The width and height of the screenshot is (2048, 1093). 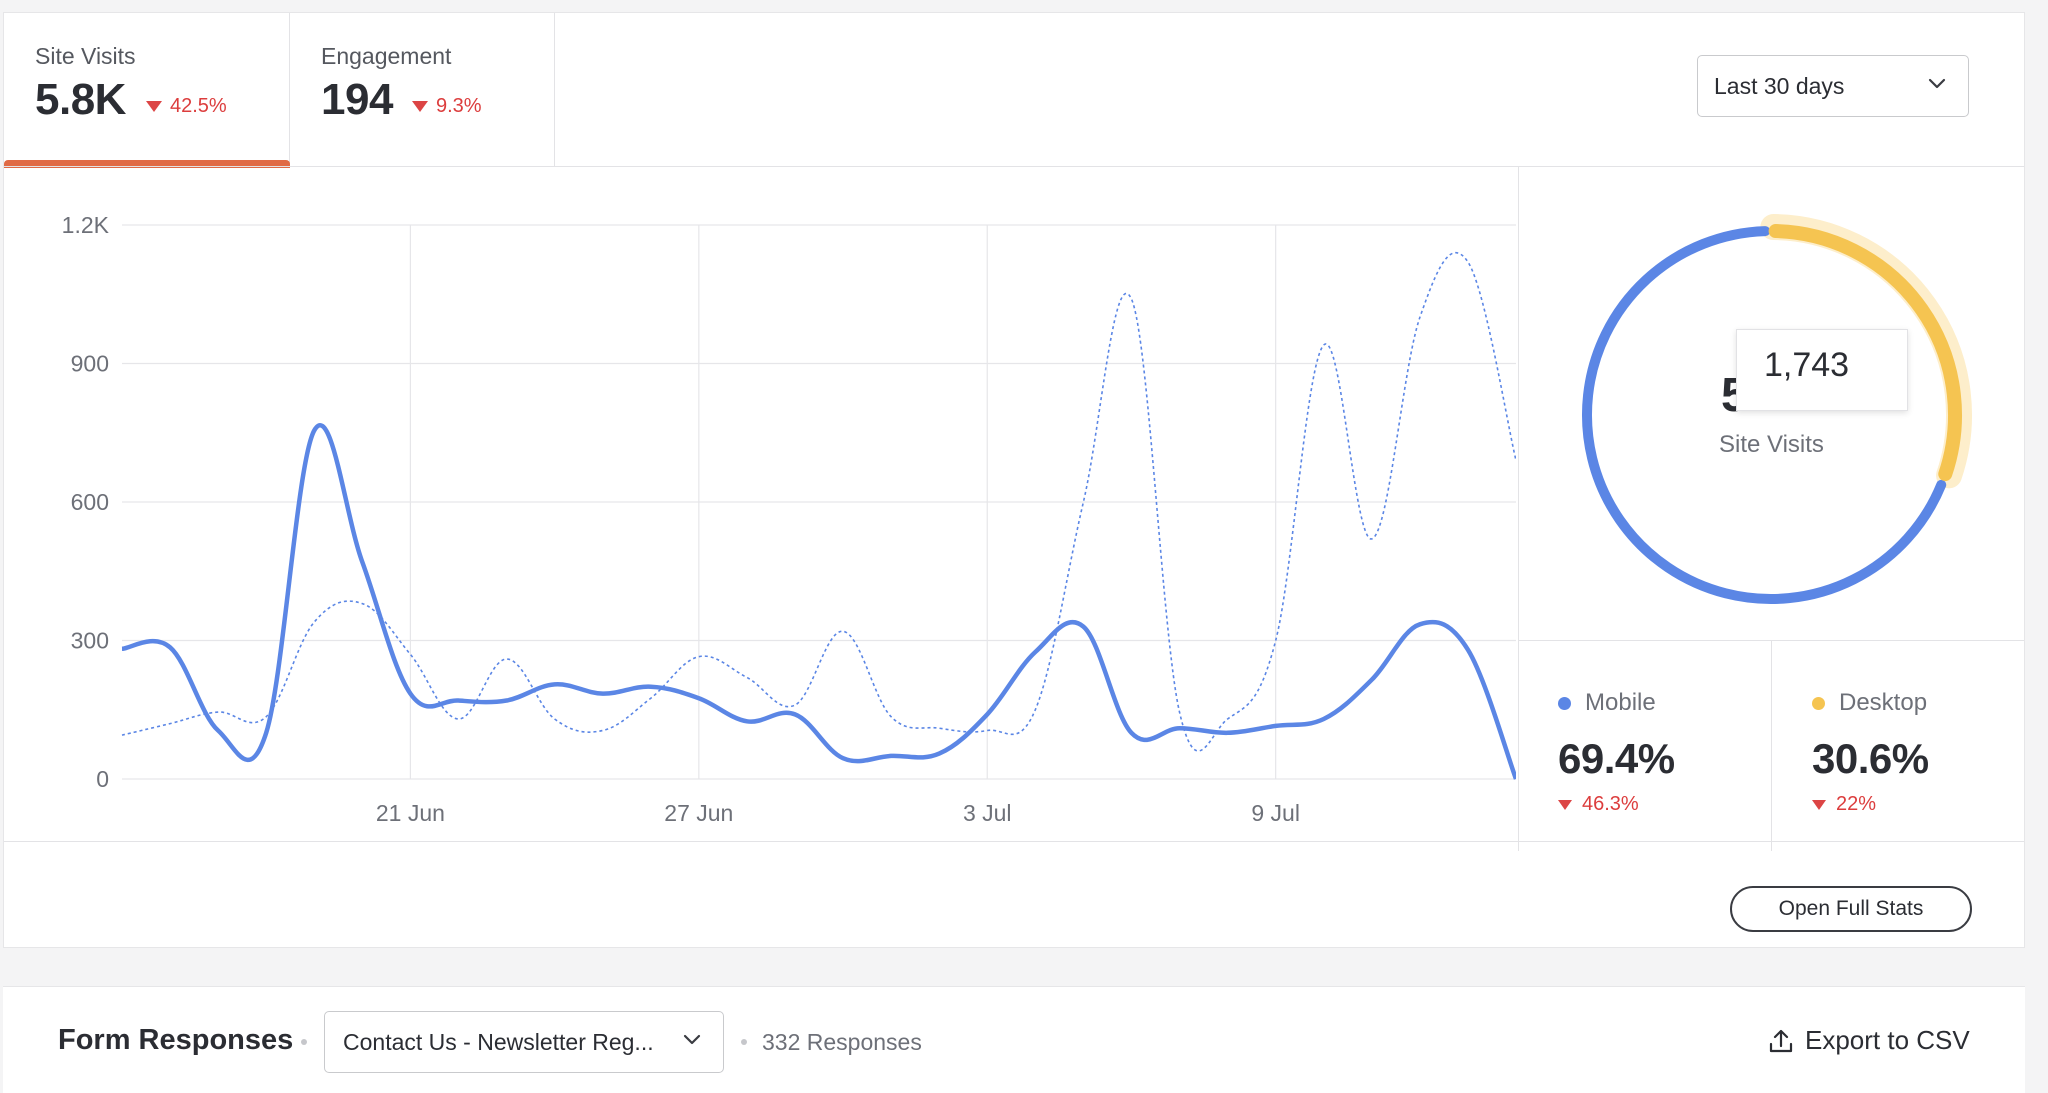 I want to click on tab-delta-value: 42.5%, so click(x=198, y=106).